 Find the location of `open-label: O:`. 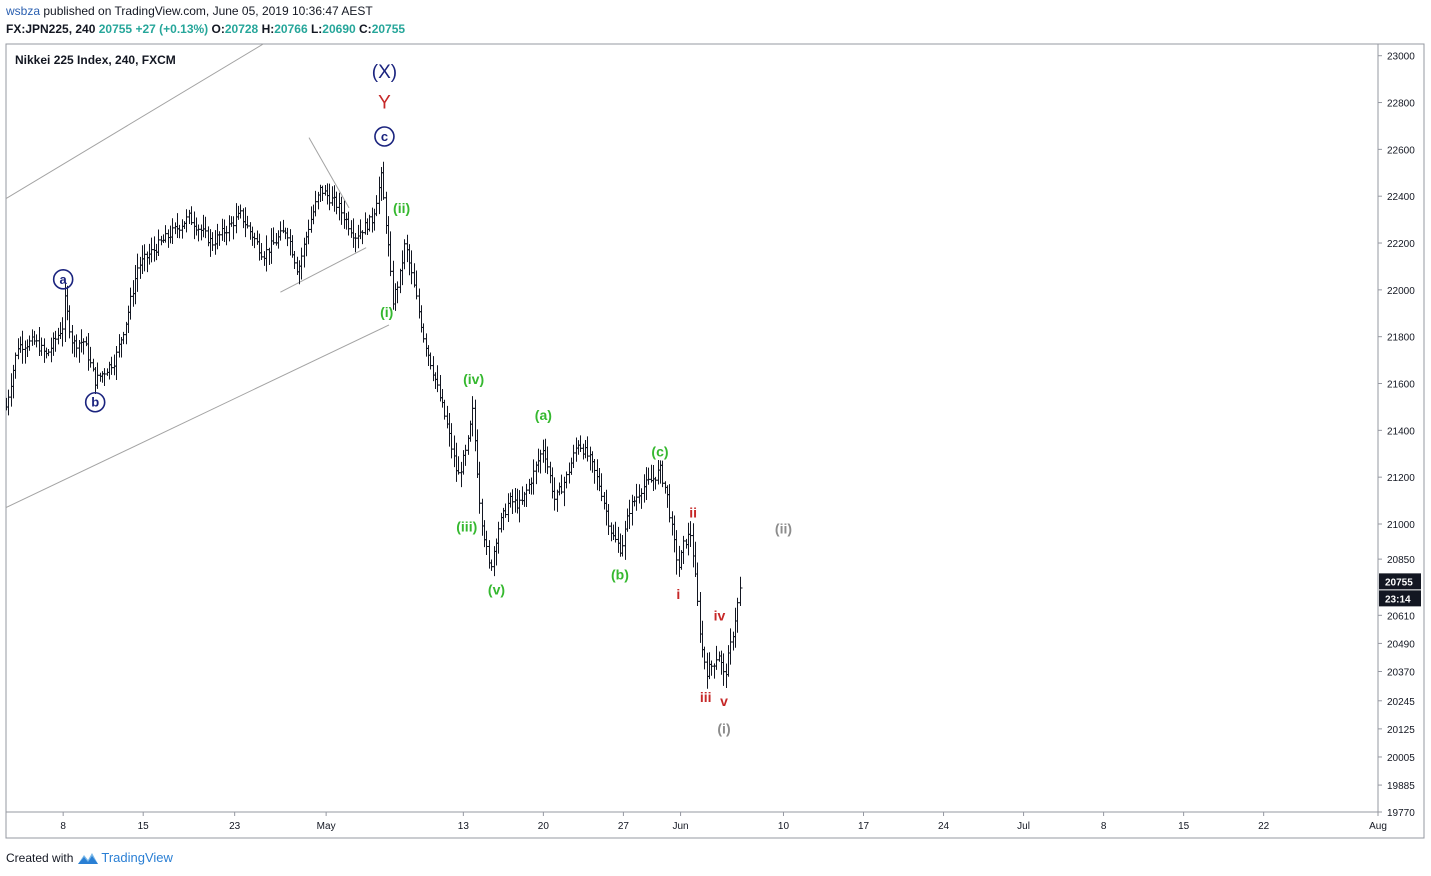

open-label: O: is located at coordinates (218, 29).